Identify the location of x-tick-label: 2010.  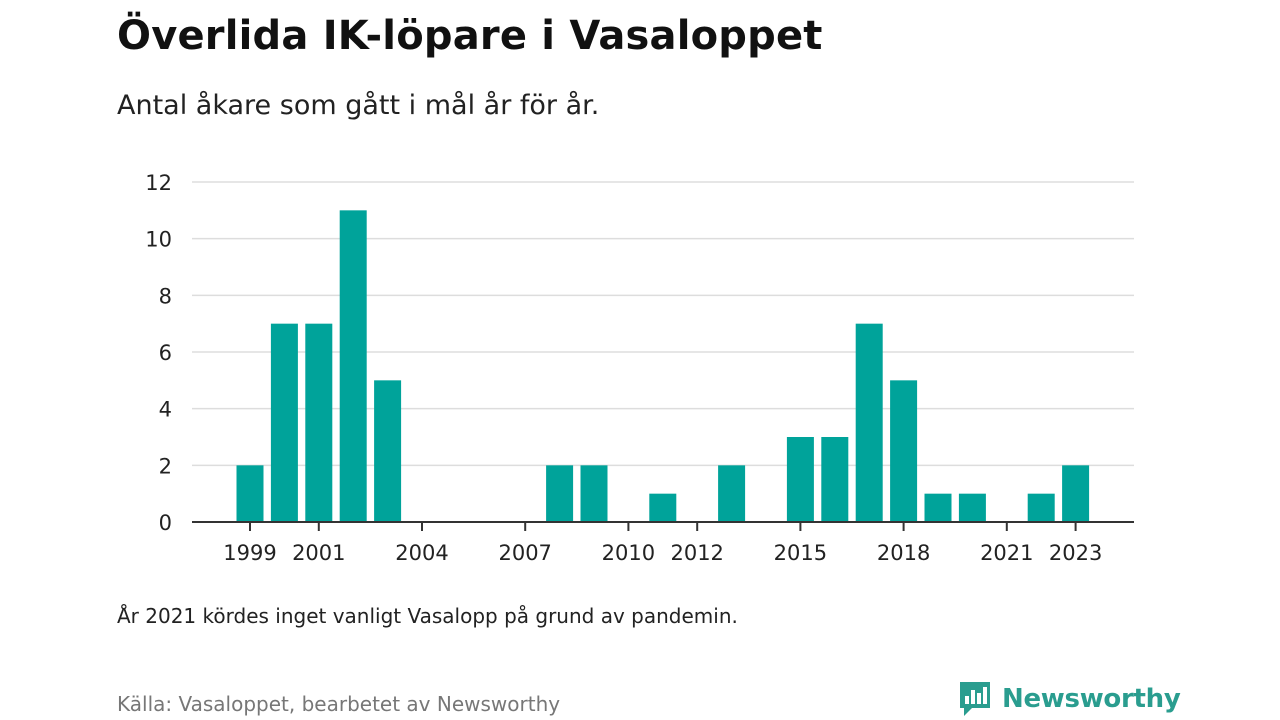
(628, 553).